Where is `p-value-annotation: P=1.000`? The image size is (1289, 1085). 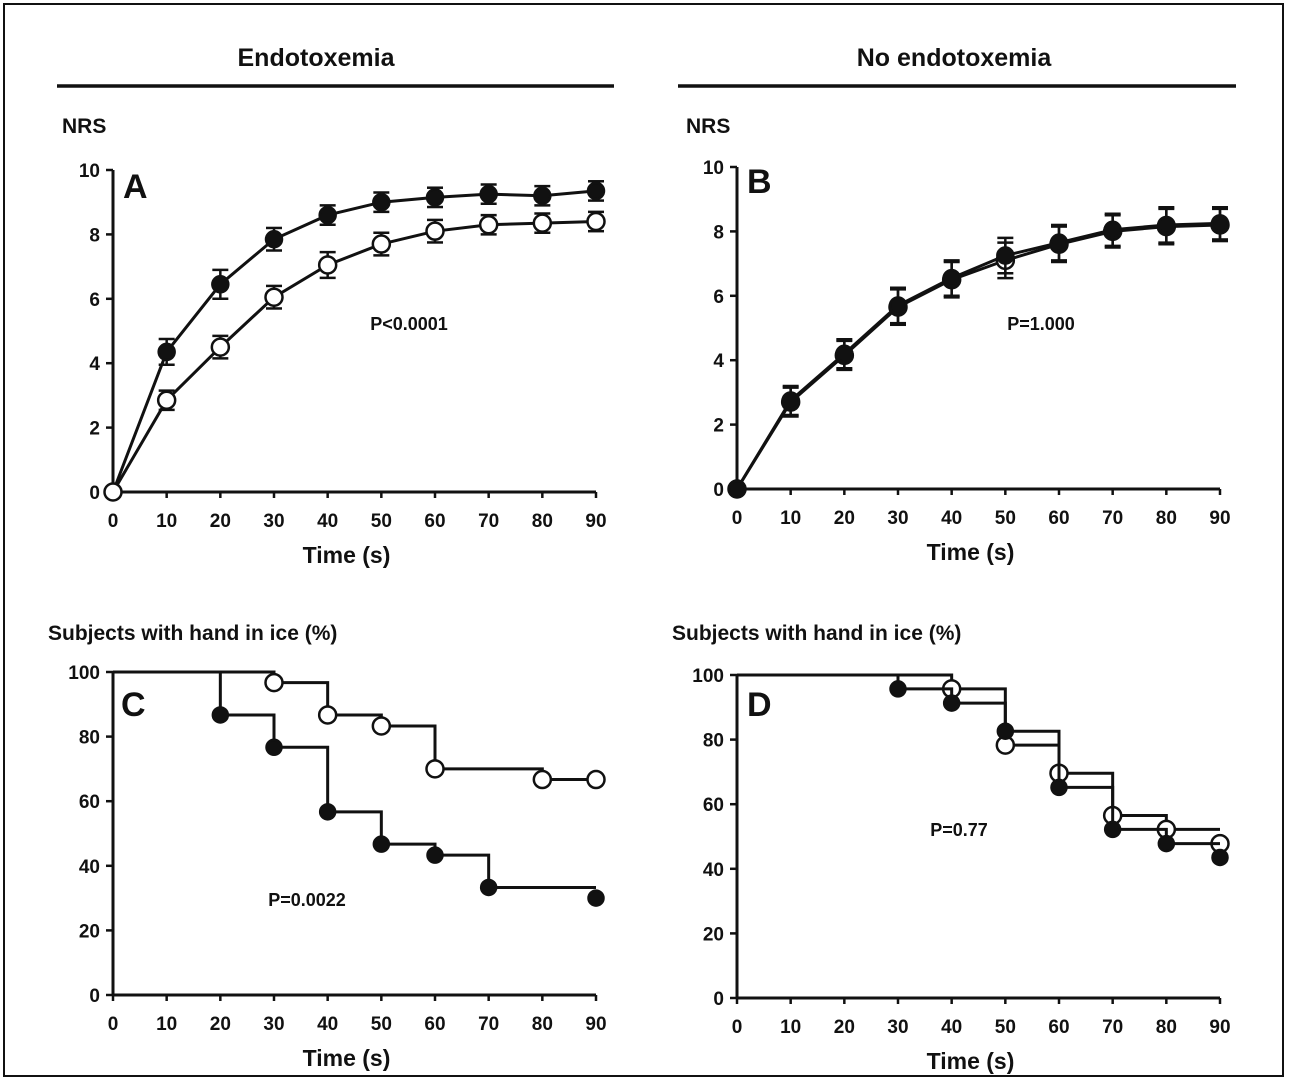
p-value-annotation: P=1.000 is located at coordinates (1041, 324).